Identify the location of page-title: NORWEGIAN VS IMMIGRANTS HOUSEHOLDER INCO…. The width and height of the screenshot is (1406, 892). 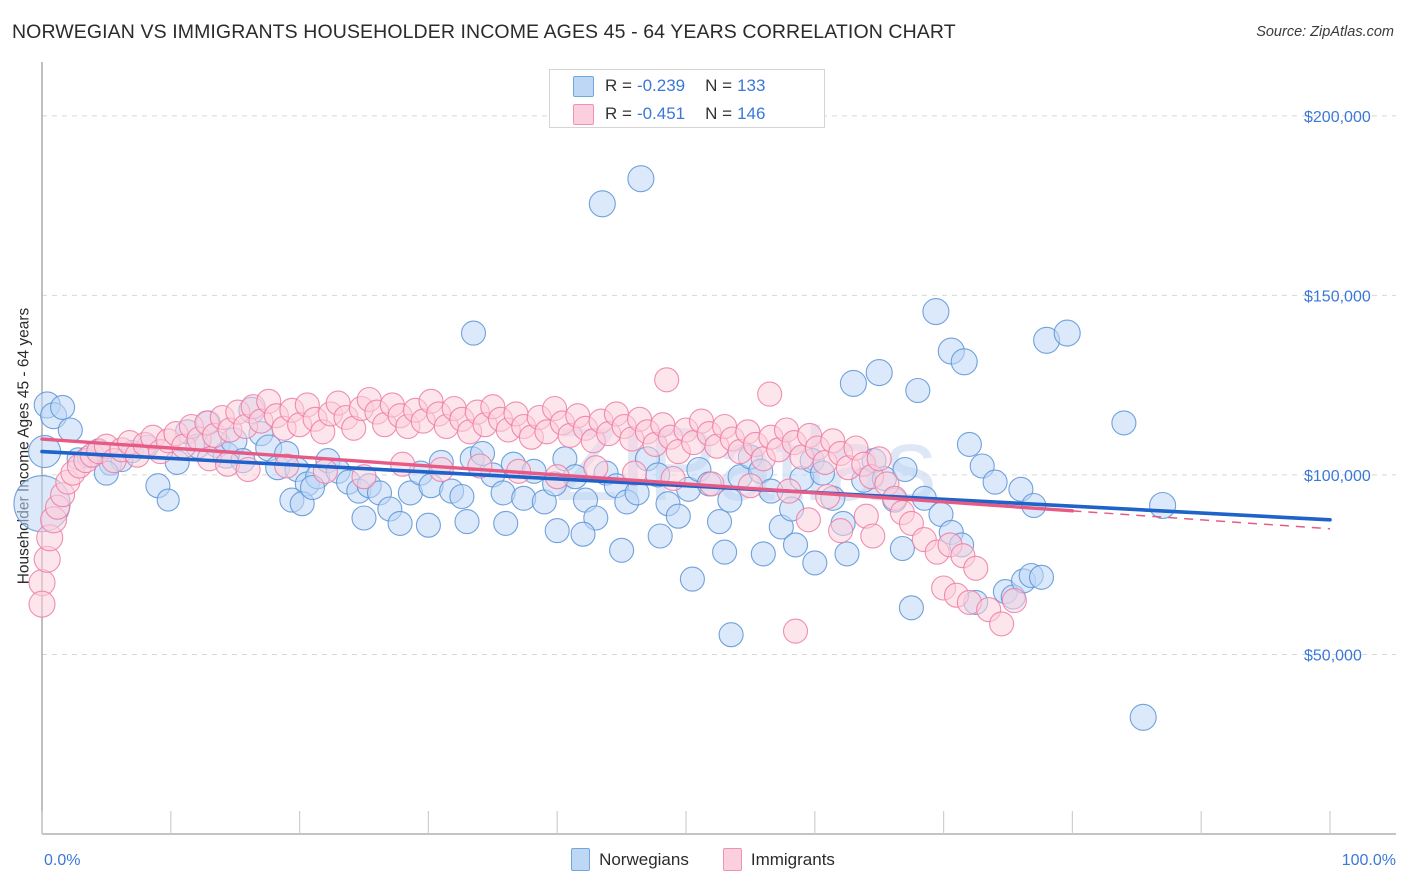
(484, 32).